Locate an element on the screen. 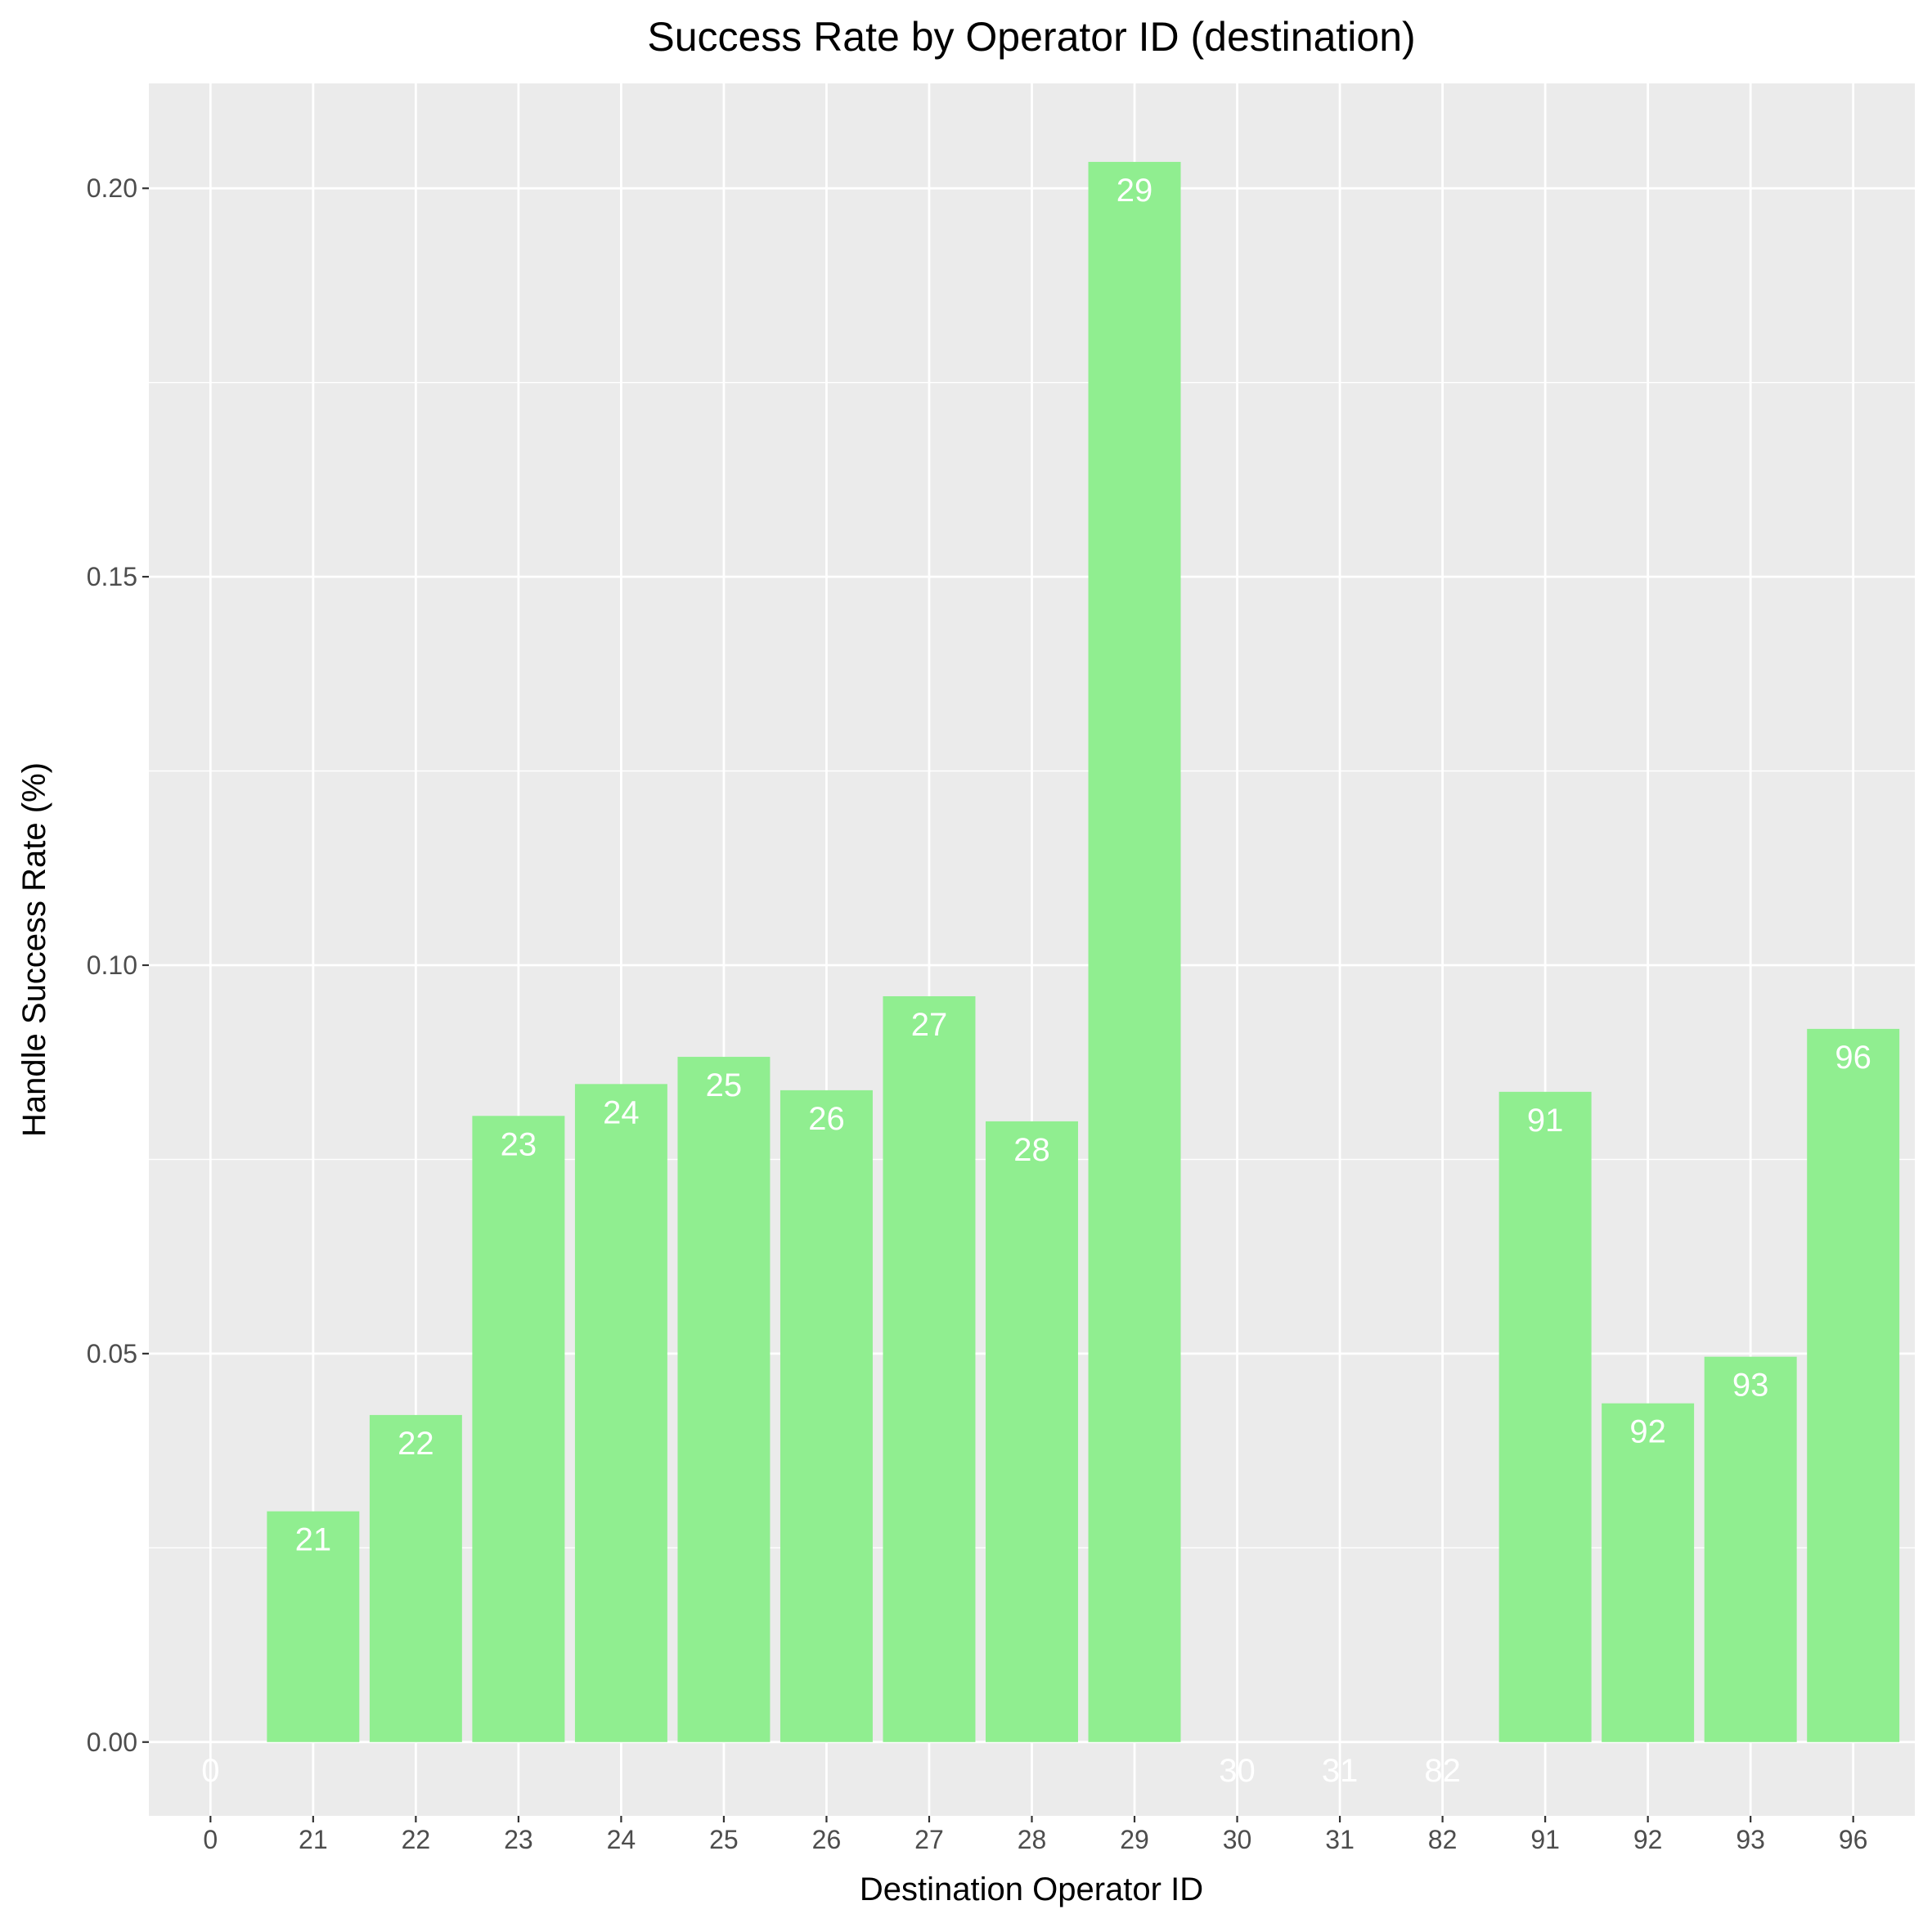 This screenshot has width=1932, height=1932. y-tick-label: 0.00 is located at coordinates (112, 1743).